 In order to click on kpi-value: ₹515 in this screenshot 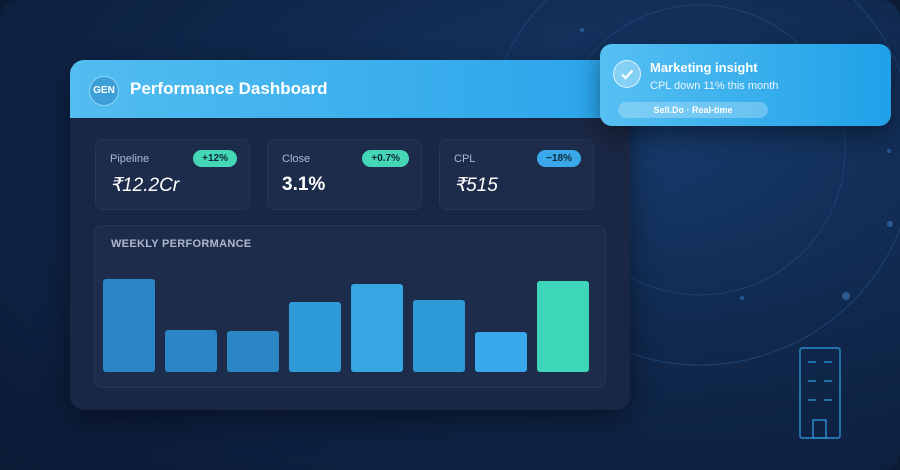, I will do `click(476, 185)`.